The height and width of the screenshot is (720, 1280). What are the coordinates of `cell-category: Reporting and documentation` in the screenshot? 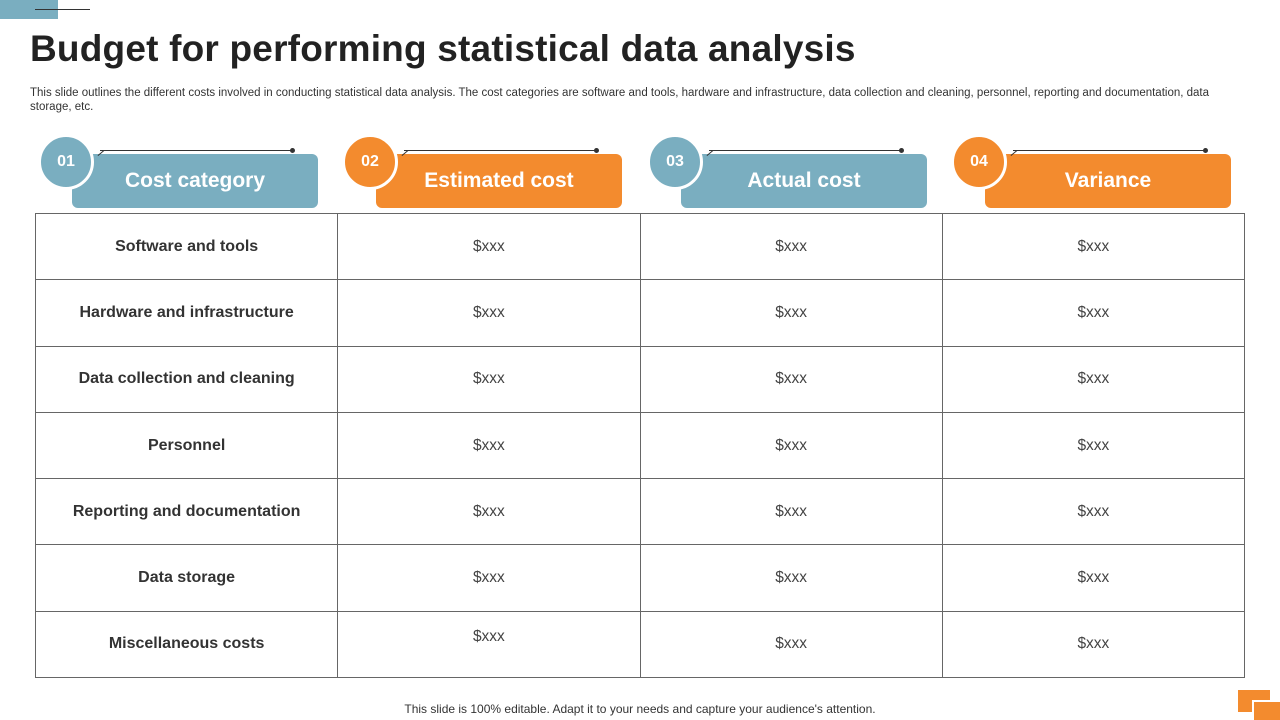 It's located at (186, 512).